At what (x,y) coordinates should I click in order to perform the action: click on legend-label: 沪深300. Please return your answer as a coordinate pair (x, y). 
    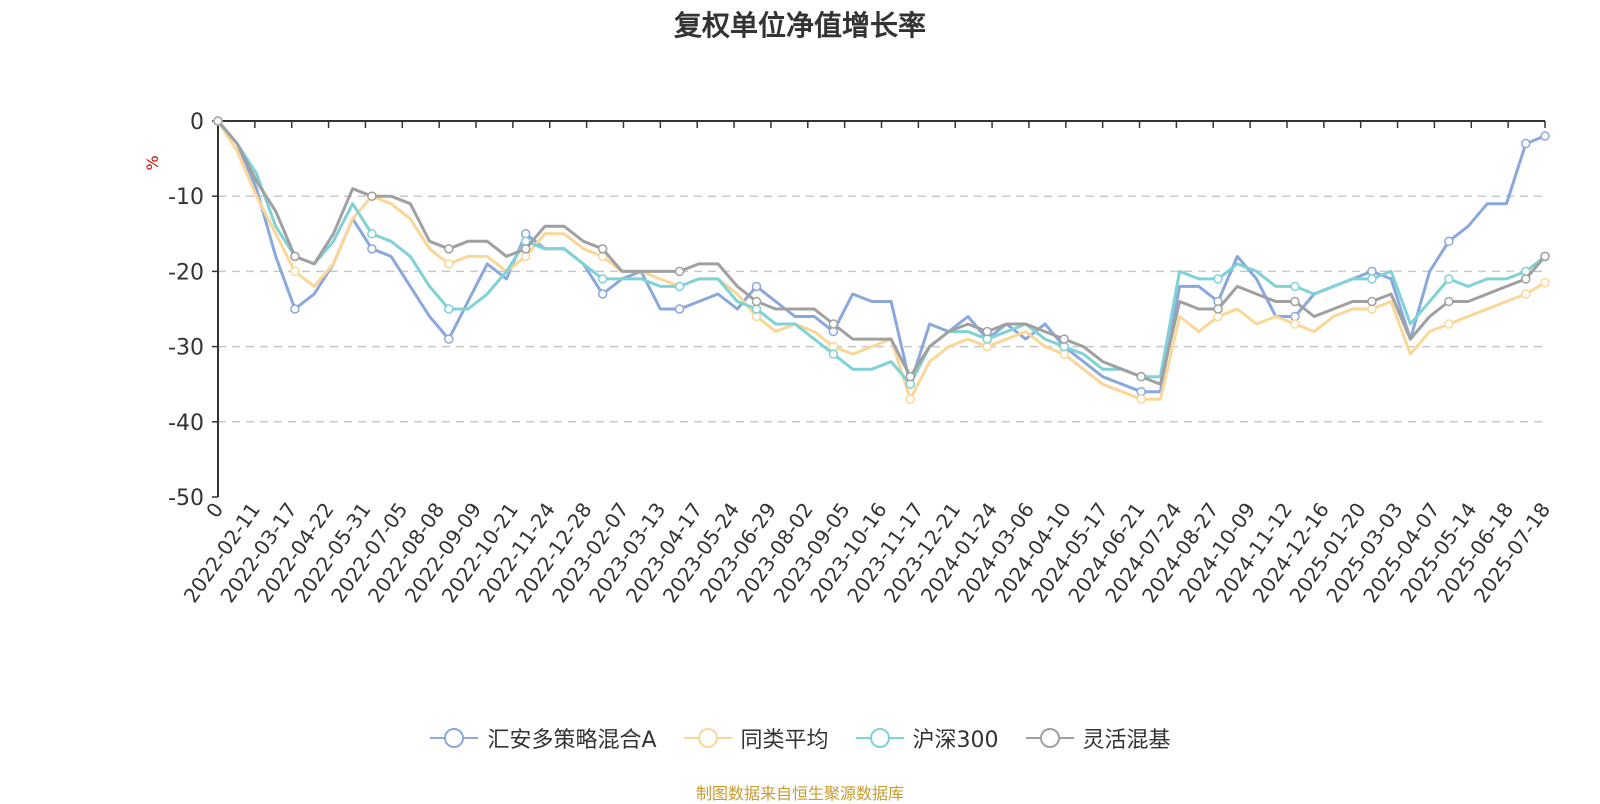
    Looking at the image, I should click on (955, 740).